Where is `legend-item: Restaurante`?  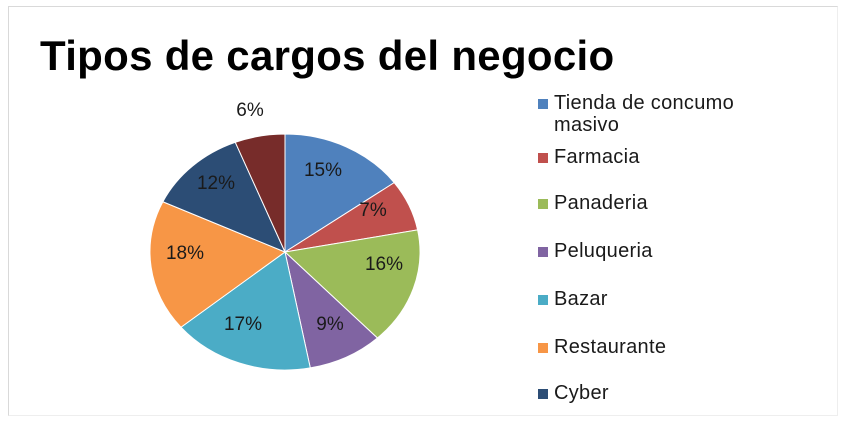
legend-item: Restaurante is located at coordinates (646, 347).